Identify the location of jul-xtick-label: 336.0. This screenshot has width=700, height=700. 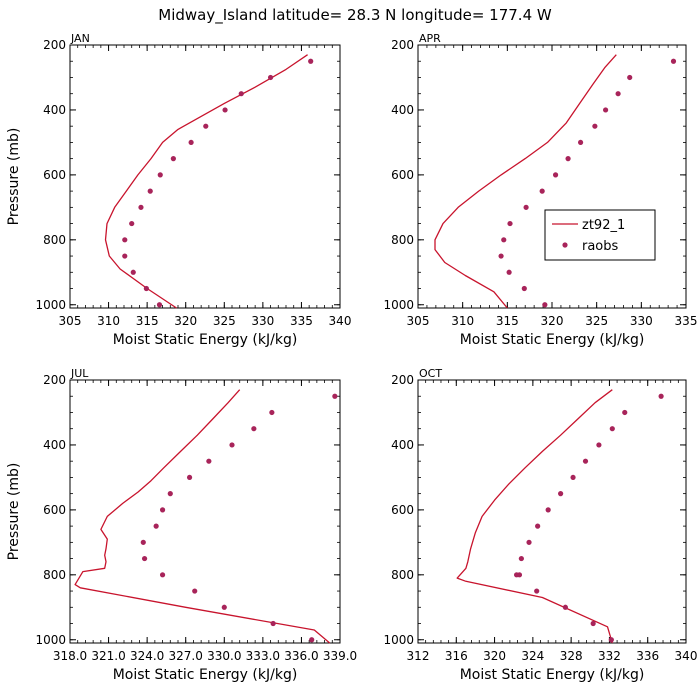
(301, 656).